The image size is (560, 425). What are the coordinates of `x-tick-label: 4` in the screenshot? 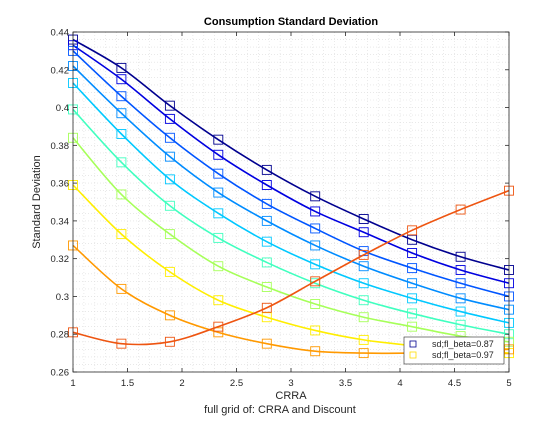 It's located at (399, 383).